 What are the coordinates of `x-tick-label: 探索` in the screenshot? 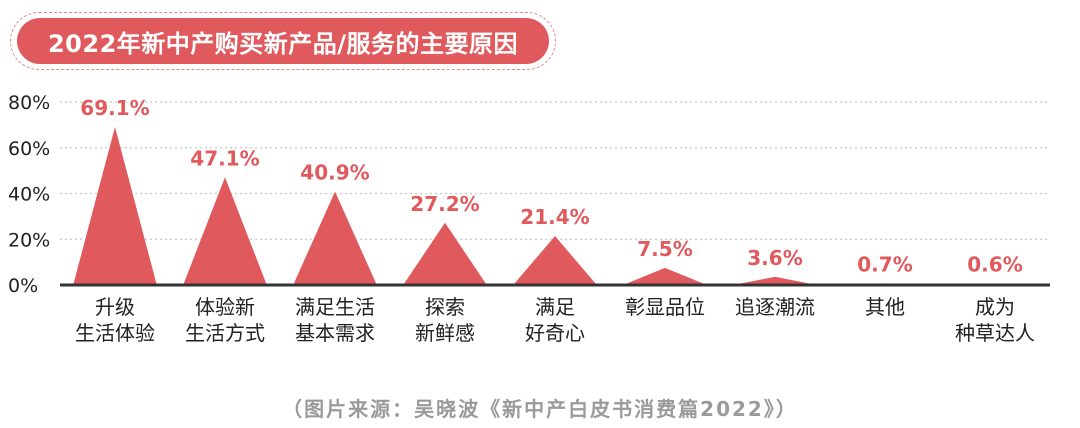 It's located at (445, 307).